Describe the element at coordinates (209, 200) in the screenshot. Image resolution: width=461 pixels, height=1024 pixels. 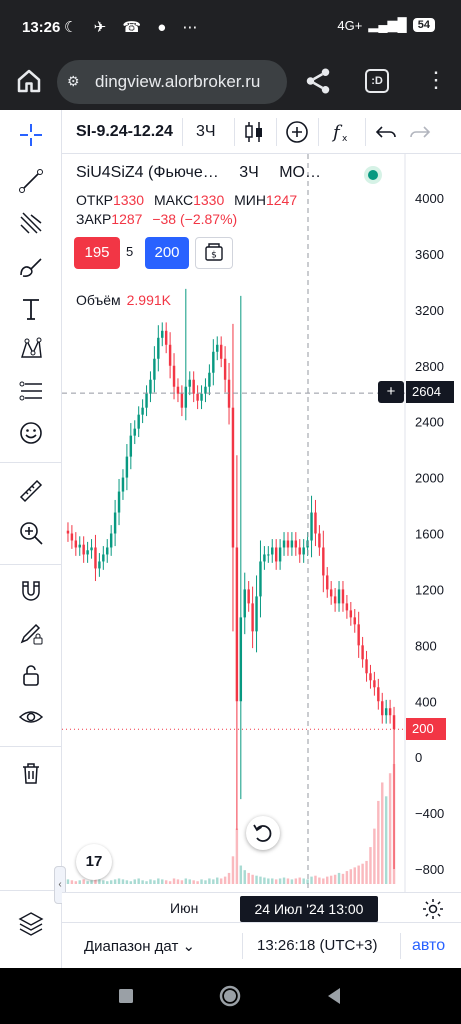
I see `high-value: 1330` at that location.